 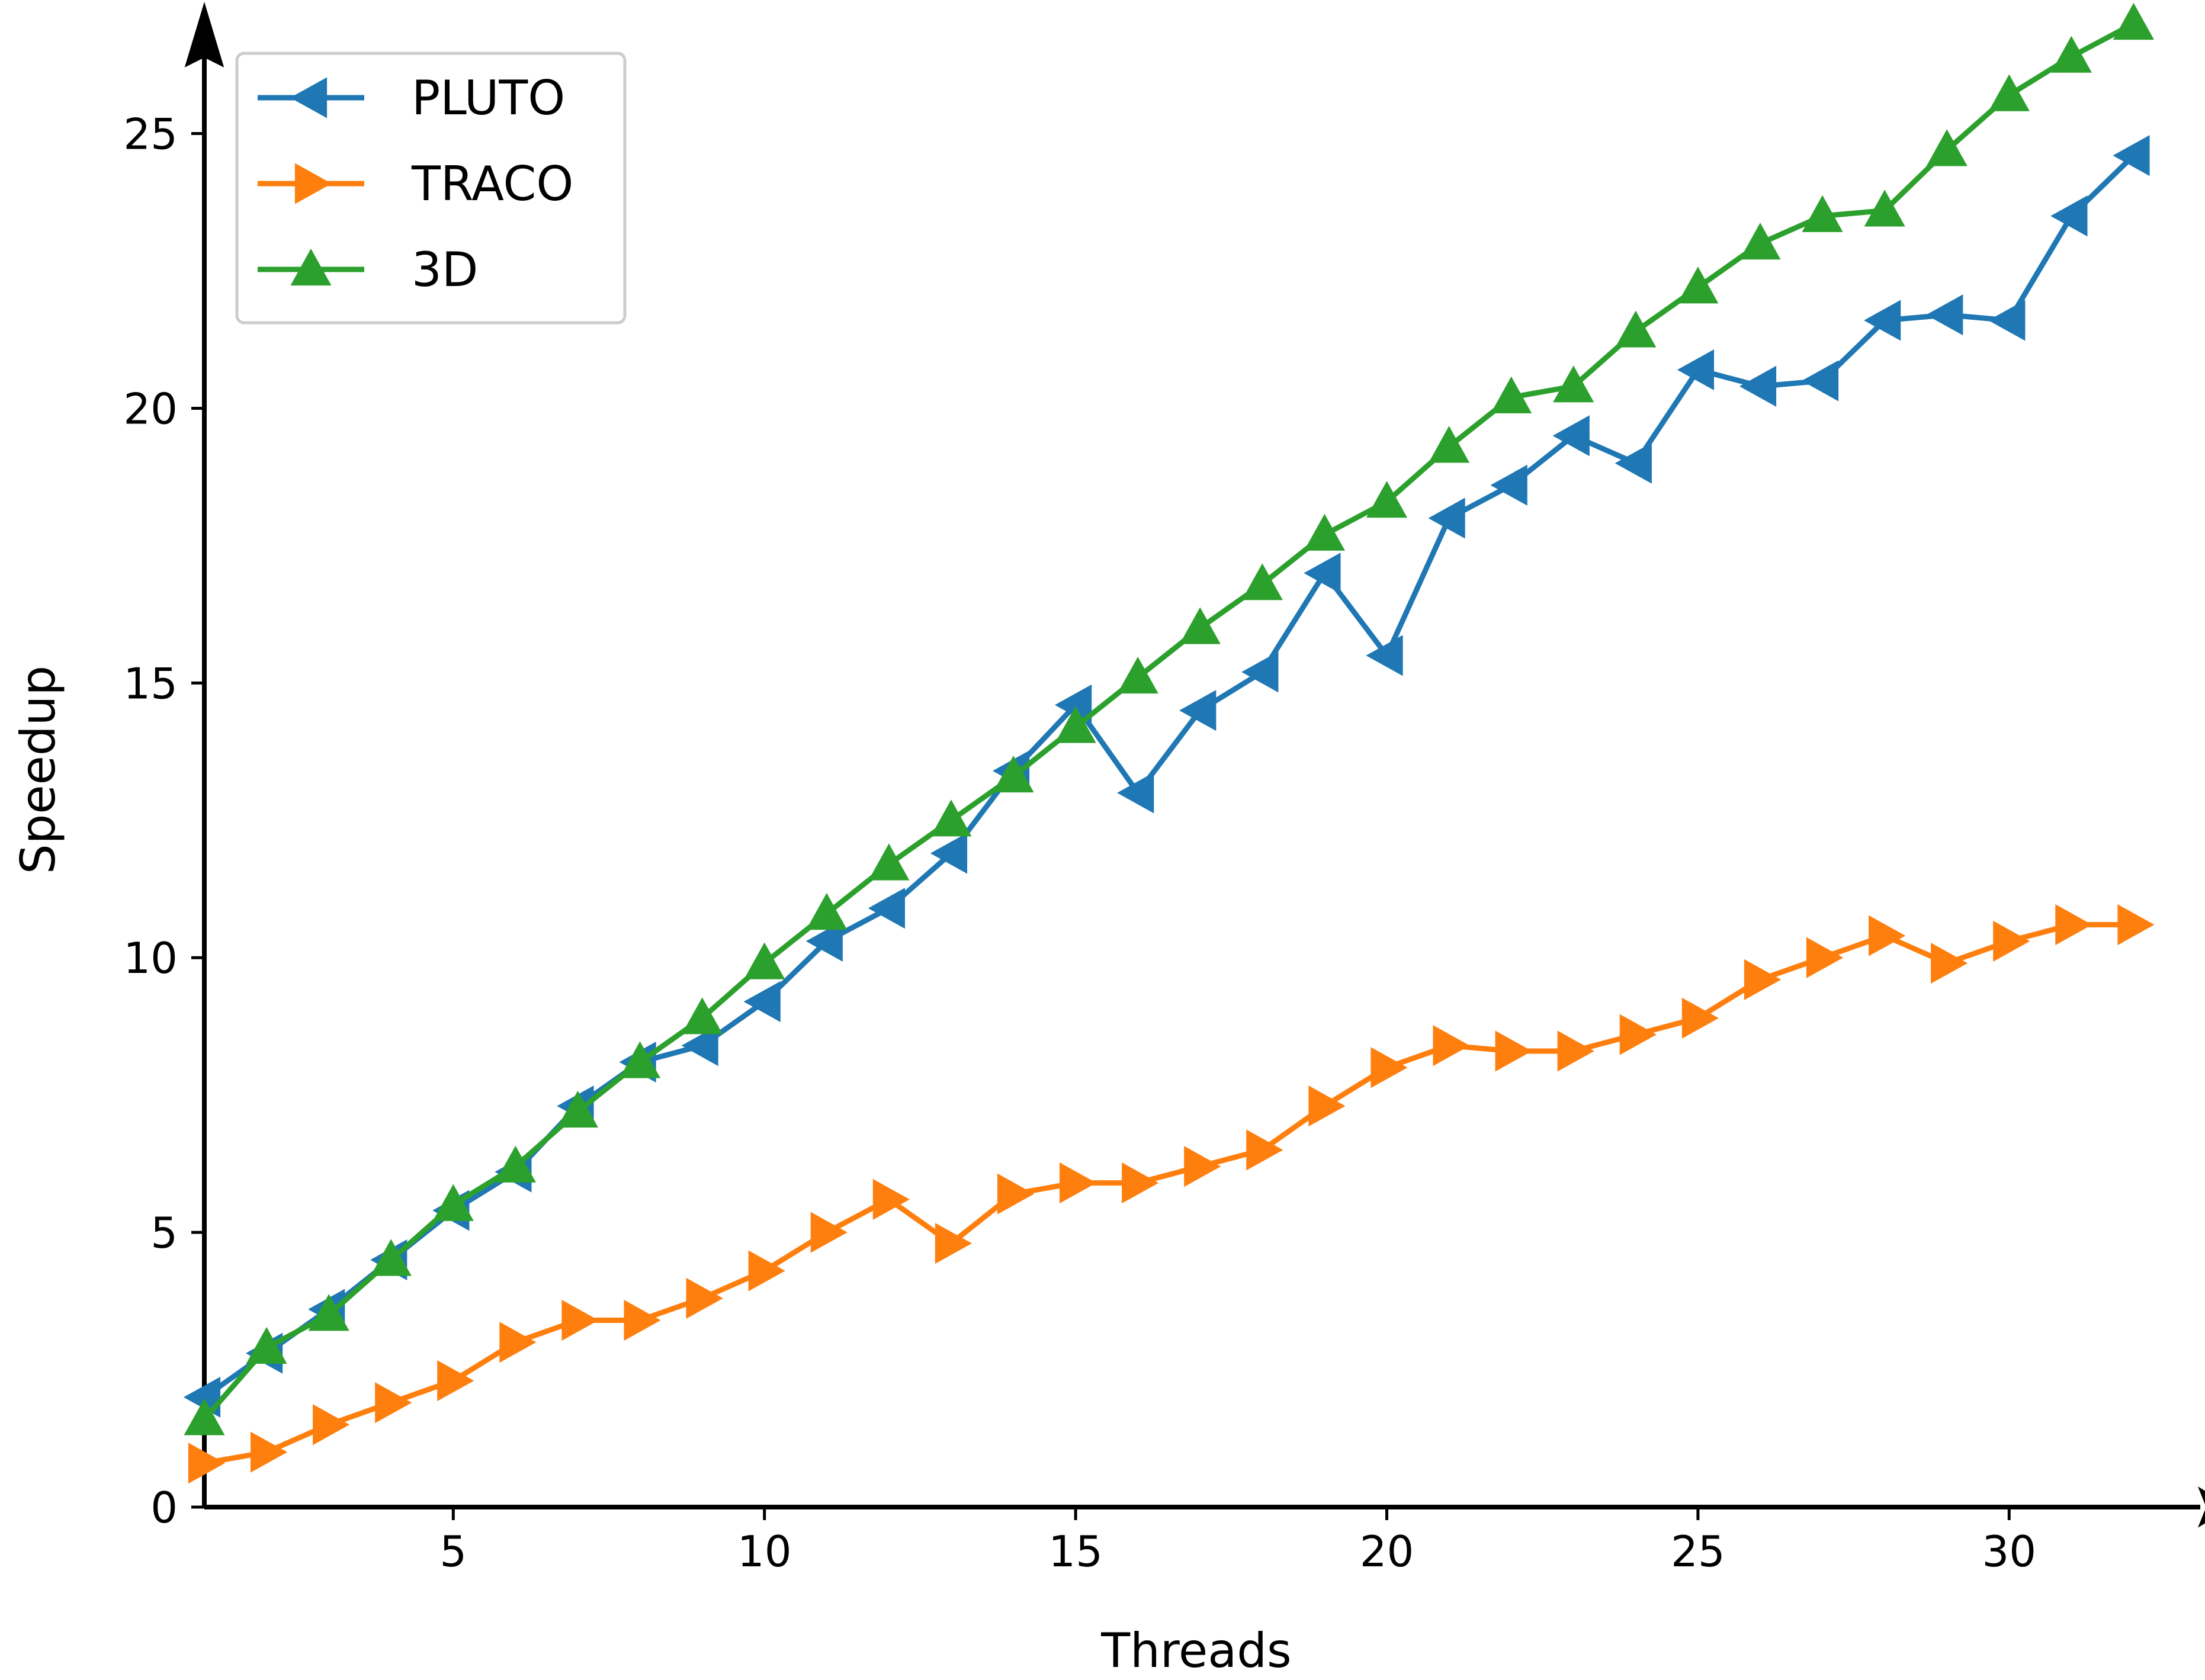 I want to click on legend-box, so click(x=431, y=188).